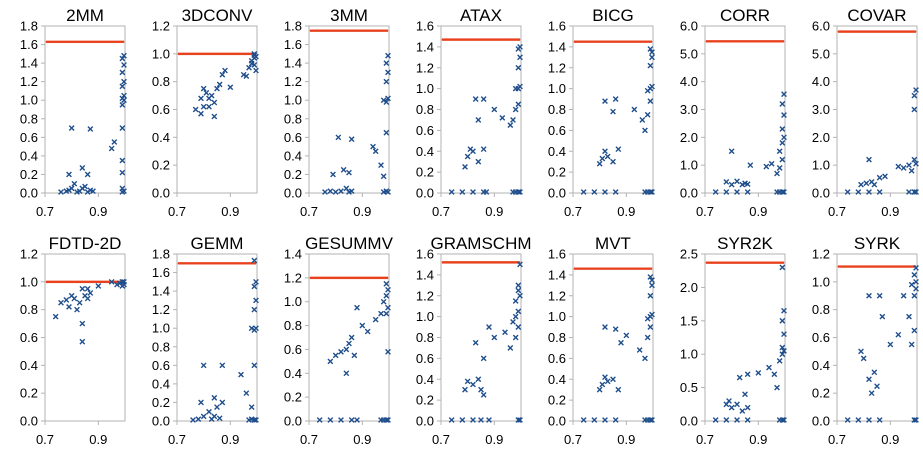  What do you see at coordinates (557, 109) in the screenshot?
I see `y-tick-label: 0.8` at bounding box center [557, 109].